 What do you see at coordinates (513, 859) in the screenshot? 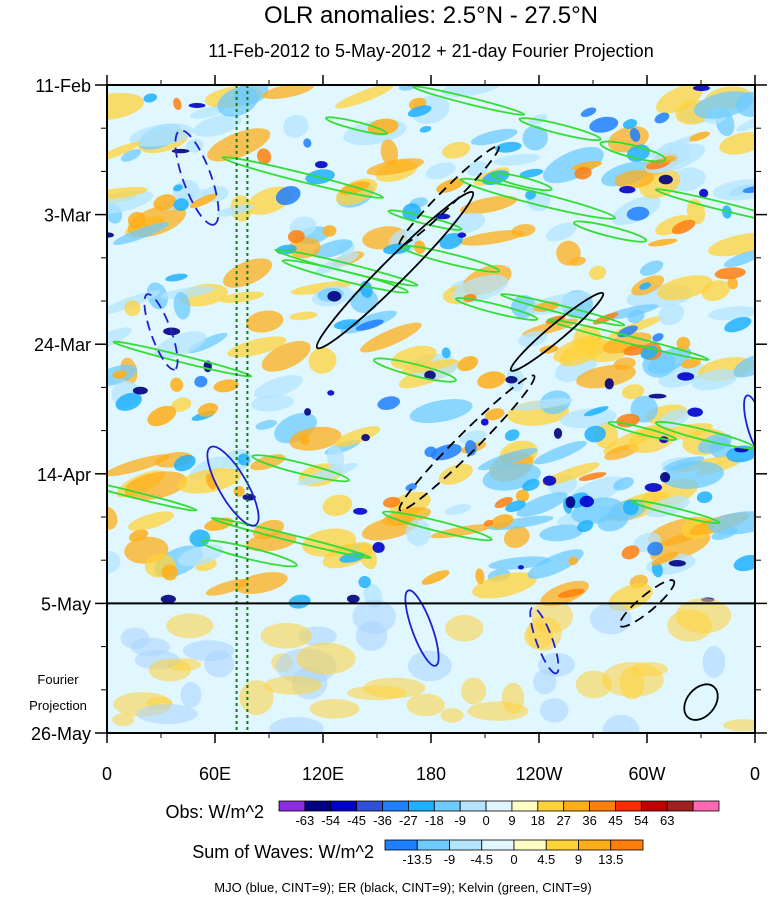
I see `waves-colorbar-level-label: 0` at bounding box center [513, 859].